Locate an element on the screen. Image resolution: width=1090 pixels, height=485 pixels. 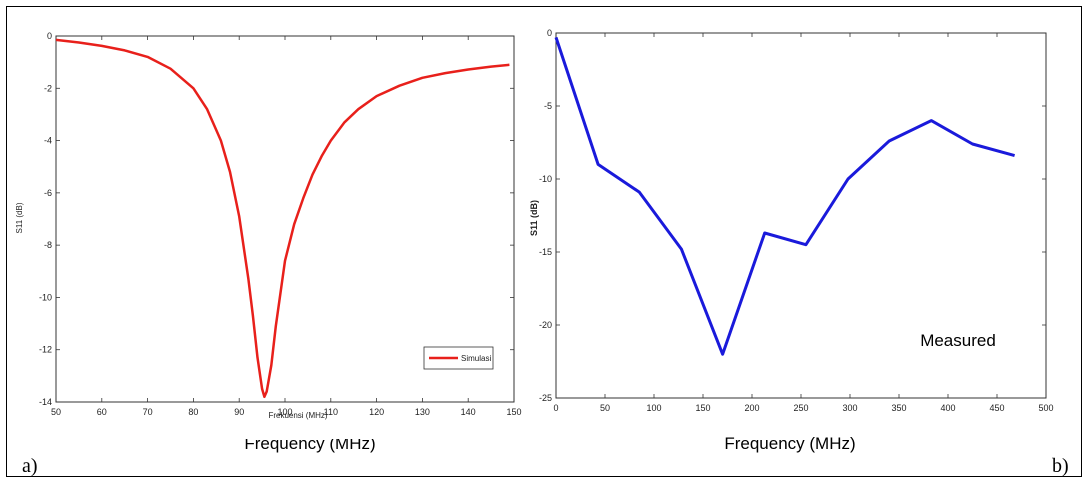
chart-b-1-x-tick-label: 50 is located at coordinates (605, 408).